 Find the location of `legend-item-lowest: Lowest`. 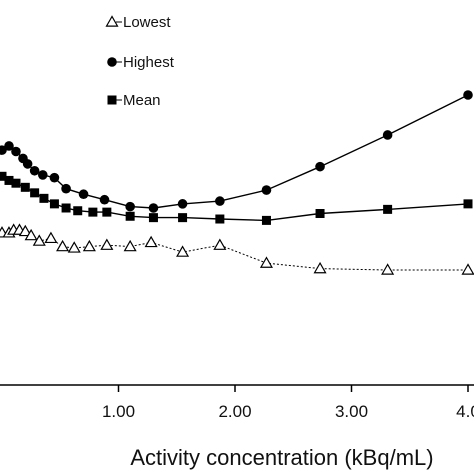

legend-item-lowest: Lowest is located at coordinates (138, 22).